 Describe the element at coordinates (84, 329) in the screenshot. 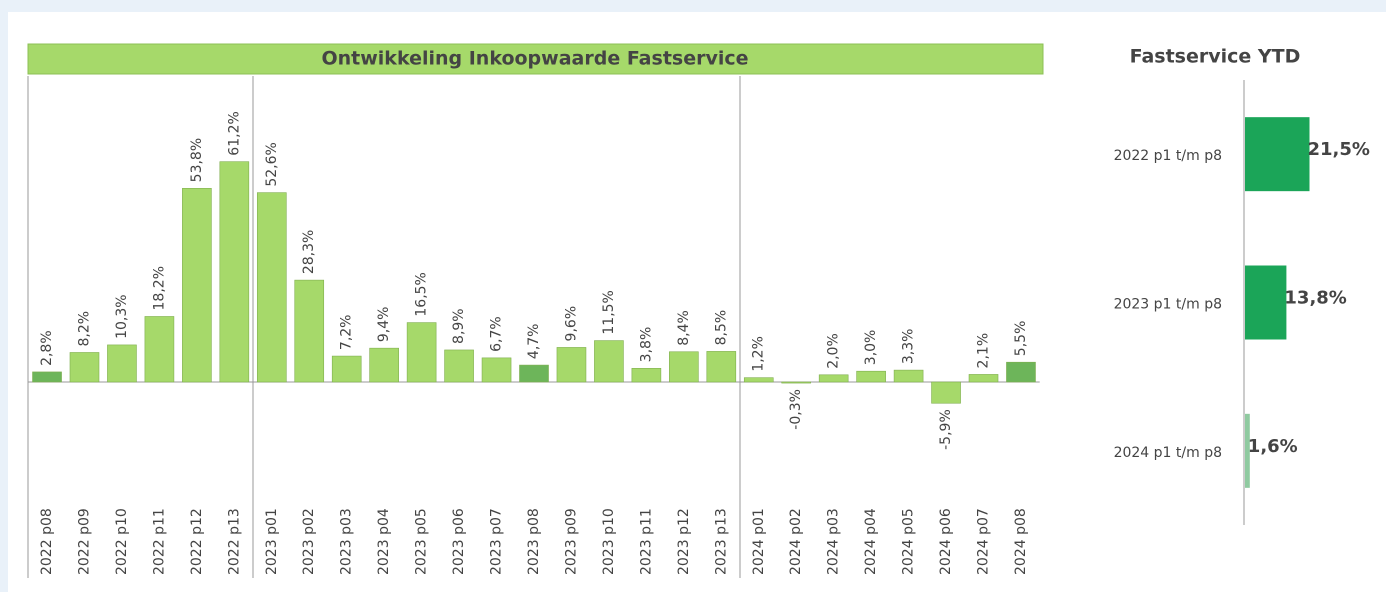

I see `value-label: 8,2%` at that location.